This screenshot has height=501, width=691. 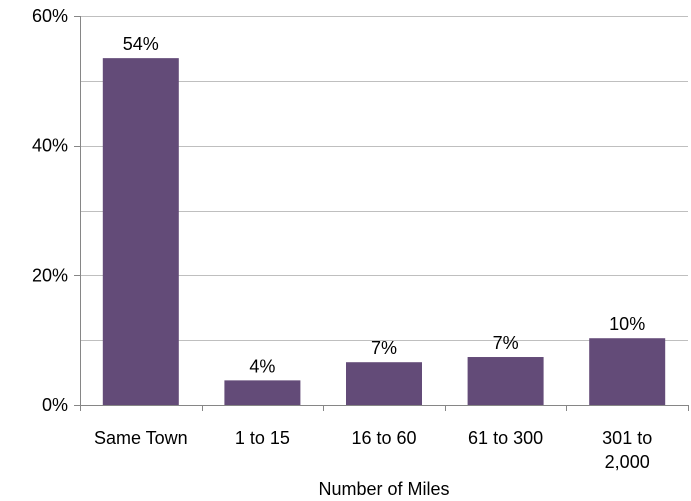 I want to click on y-tick-label: 20%, so click(x=50, y=275).